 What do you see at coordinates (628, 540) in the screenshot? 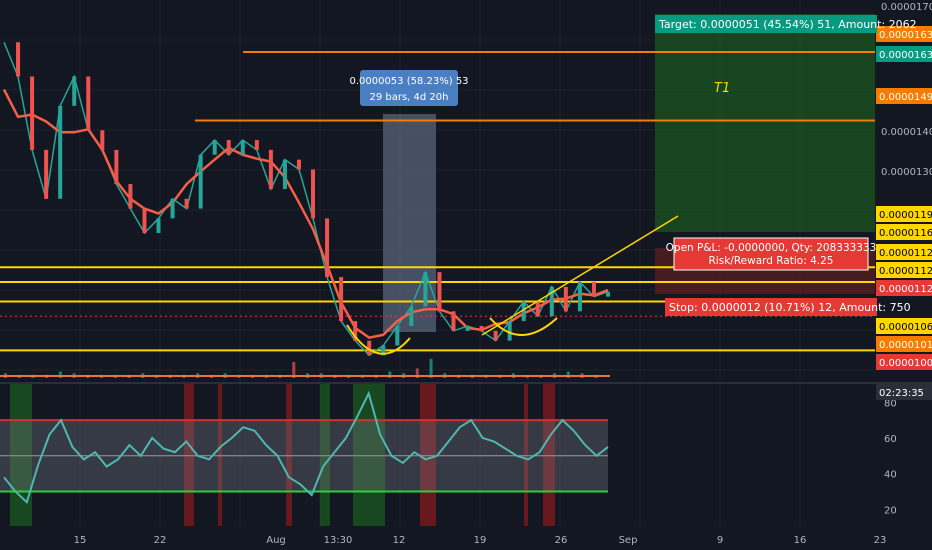
I see `time-axis-tick-label: Sep` at bounding box center [628, 540].